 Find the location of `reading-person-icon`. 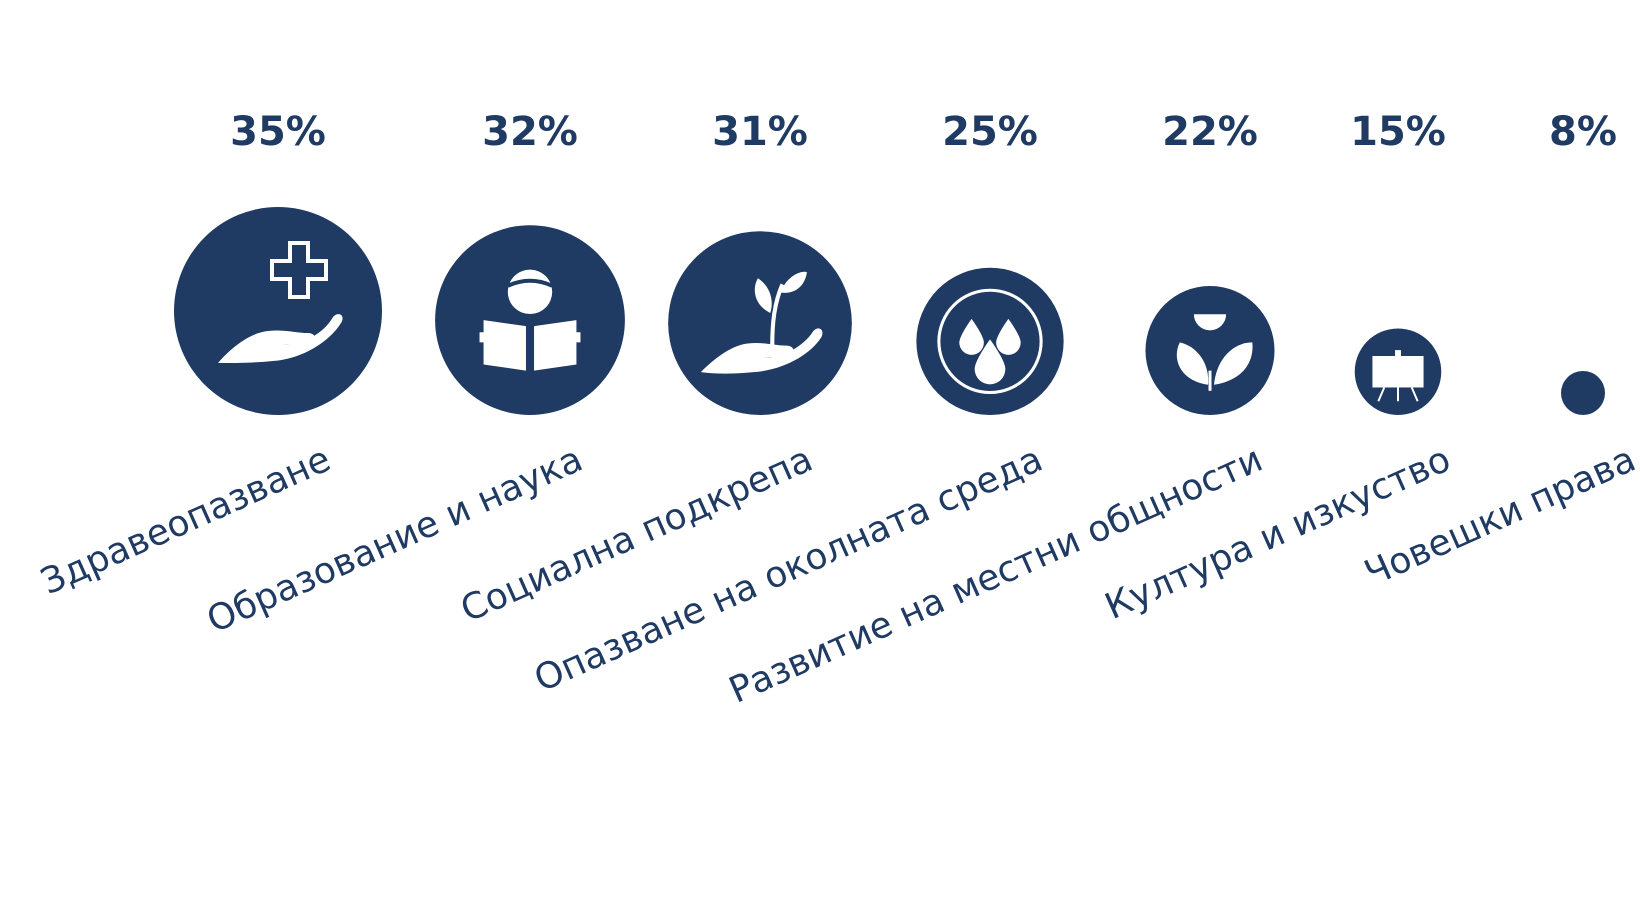

reading-person-icon is located at coordinates (530, 320).